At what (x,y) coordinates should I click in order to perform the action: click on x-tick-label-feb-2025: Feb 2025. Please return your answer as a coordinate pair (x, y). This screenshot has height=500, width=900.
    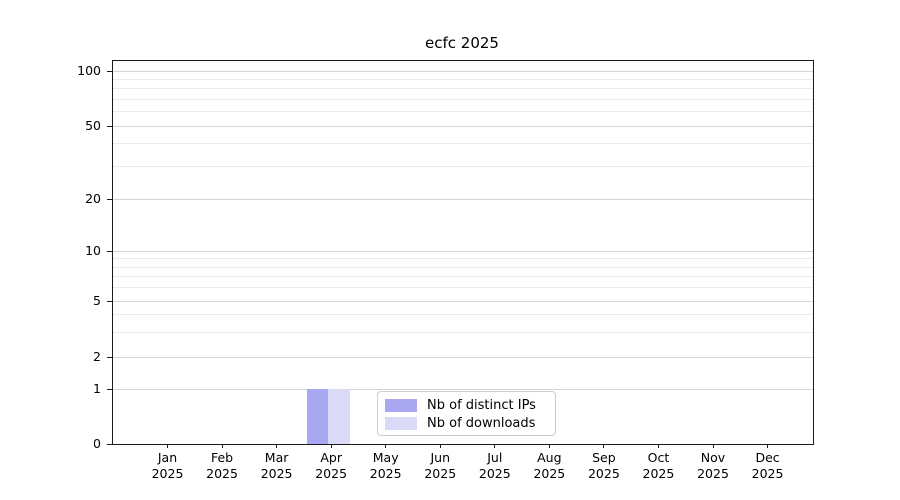
    Looking at the image, I should click on (222, 465).